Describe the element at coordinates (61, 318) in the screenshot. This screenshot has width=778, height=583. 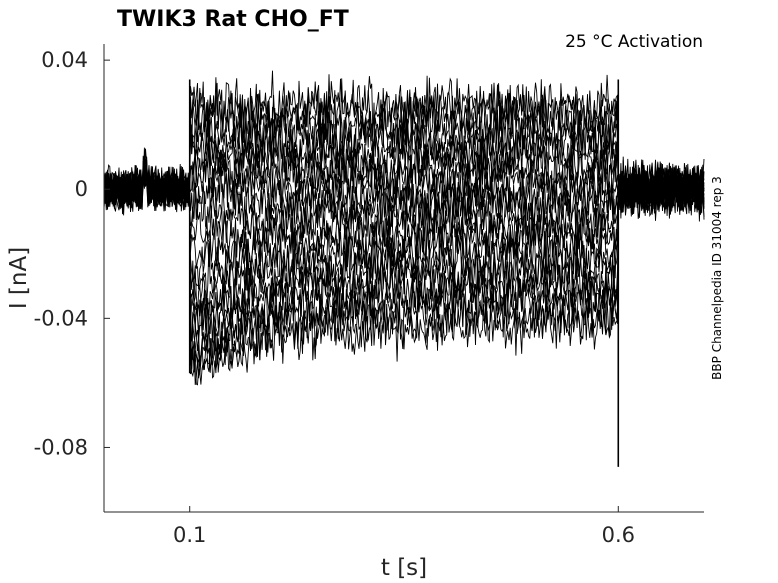
I see `y-tick-label: -0.04` at that location.